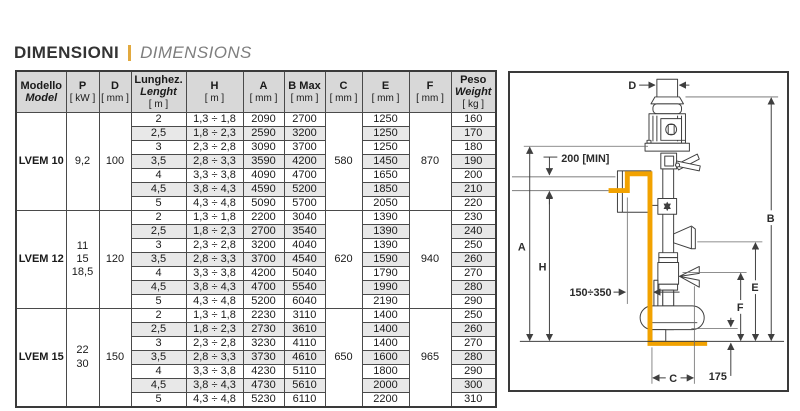  Describe the element at coordinates (430, 161) in the screenshot. I see `f-cell: 870` at that location.